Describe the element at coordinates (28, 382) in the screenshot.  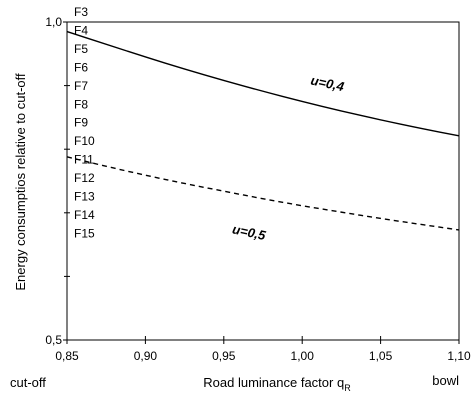
I see `x-end-label-left: cut-off` at that location.